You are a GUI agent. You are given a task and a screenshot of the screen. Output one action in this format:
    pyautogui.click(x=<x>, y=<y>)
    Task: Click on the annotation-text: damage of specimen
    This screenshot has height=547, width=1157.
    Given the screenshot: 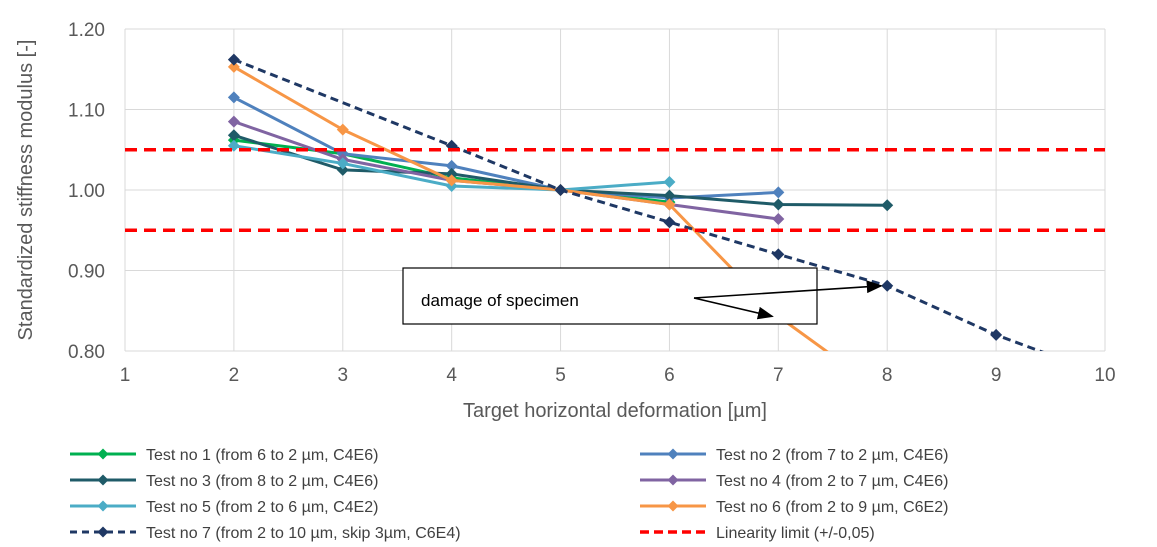 What is the action you would take?
    pyautogui.click(x=500, y=300)
    